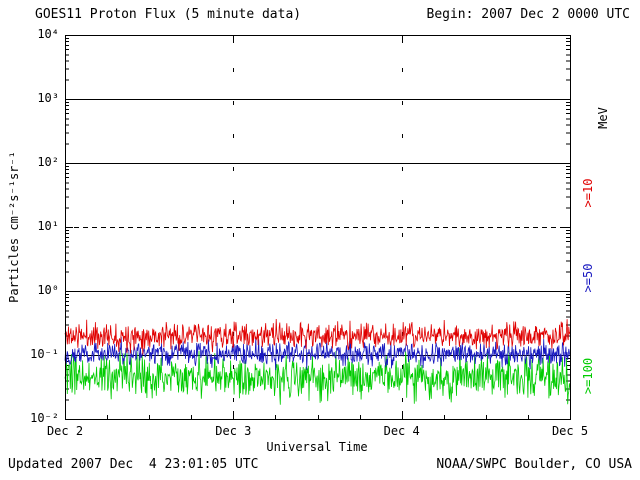  What do you see at coordinates (534, 464) in the screenshot?
I see `source-credit: NOAA/SWPC Boulder, CO USA` at bounding box center [534, 464].